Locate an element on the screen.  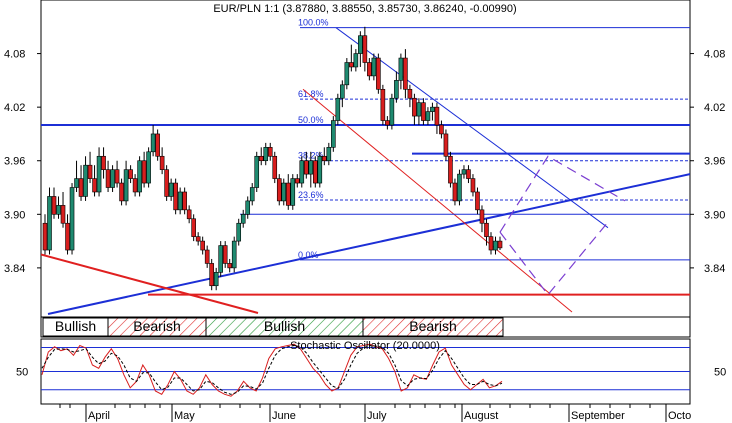
y-tick-label-right: 4.08 is located at coordinates (714, 55).